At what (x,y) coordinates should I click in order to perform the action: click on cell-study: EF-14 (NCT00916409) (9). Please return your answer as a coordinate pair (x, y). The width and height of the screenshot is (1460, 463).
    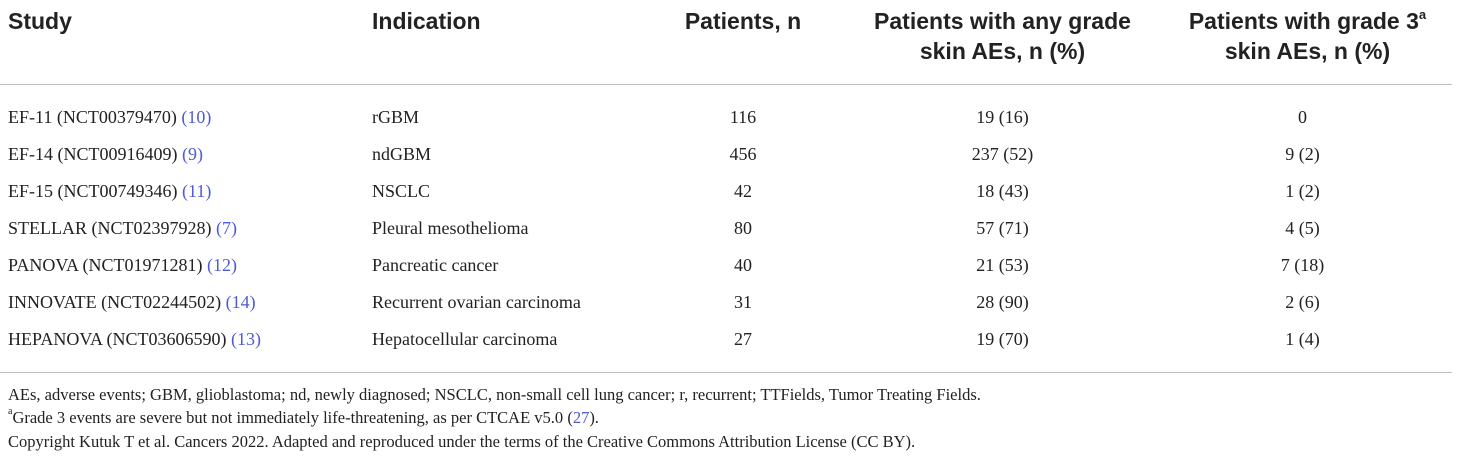
    Looking at the image, I should click on (182, 154).